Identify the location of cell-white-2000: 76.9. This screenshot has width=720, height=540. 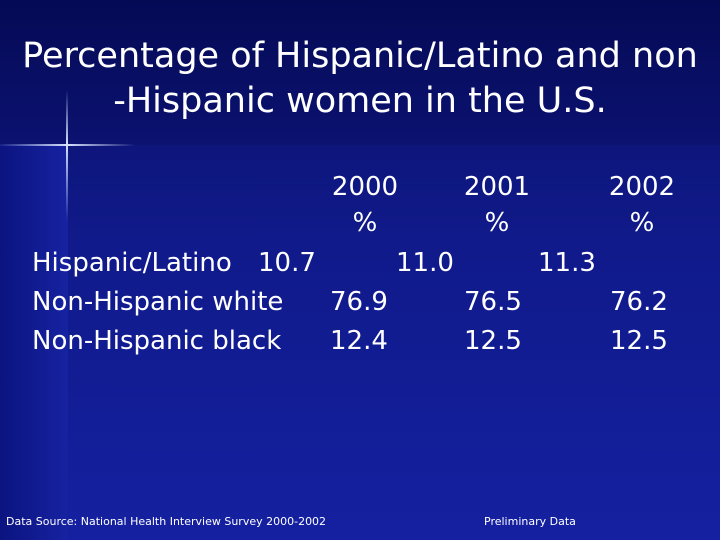
(359, 302).